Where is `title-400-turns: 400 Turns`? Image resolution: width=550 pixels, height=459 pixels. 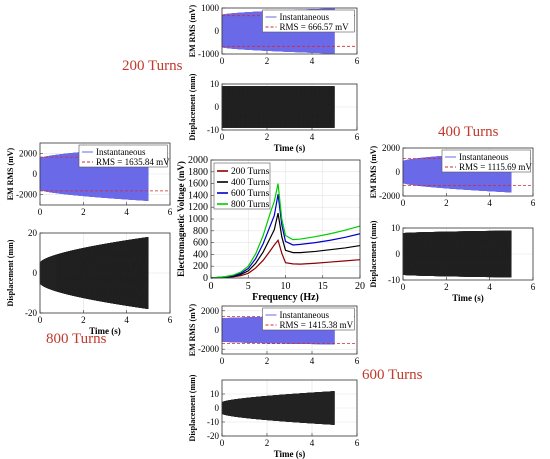
title-400-turns: 400 Turns is located at coordinates (468, 132).